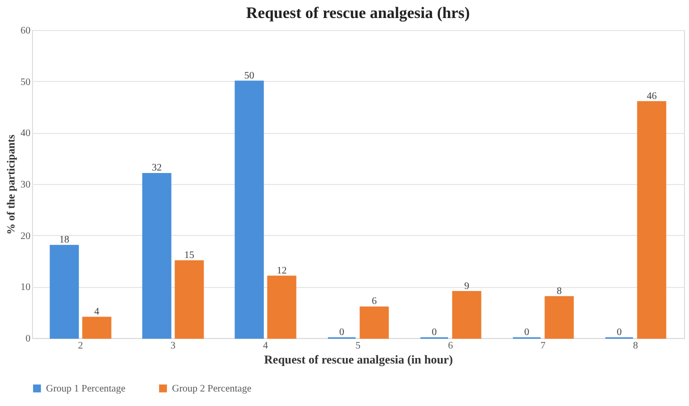  Describe the element at coordinates (25, 288) in the screenshot. I see `y-tick-label: 10` at that location.